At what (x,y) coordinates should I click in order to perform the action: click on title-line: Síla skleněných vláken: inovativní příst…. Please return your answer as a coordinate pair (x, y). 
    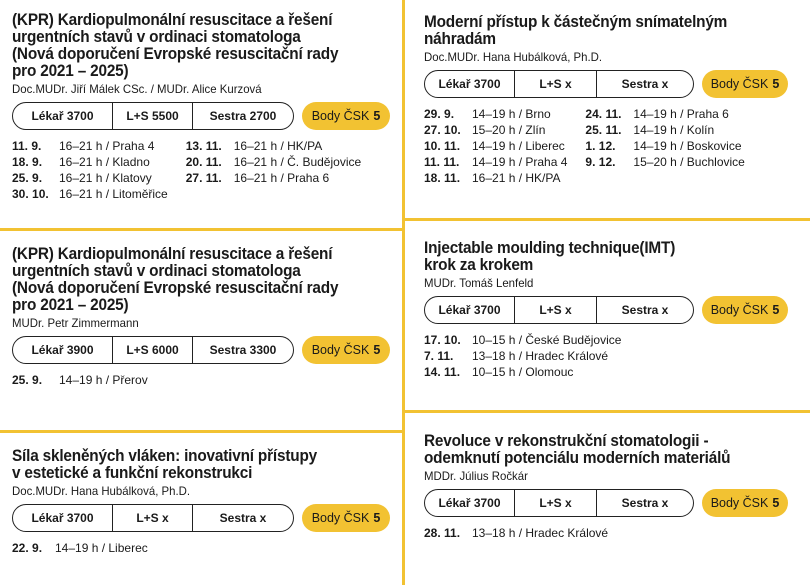
    Looking at the image, I should click on (164, 456).